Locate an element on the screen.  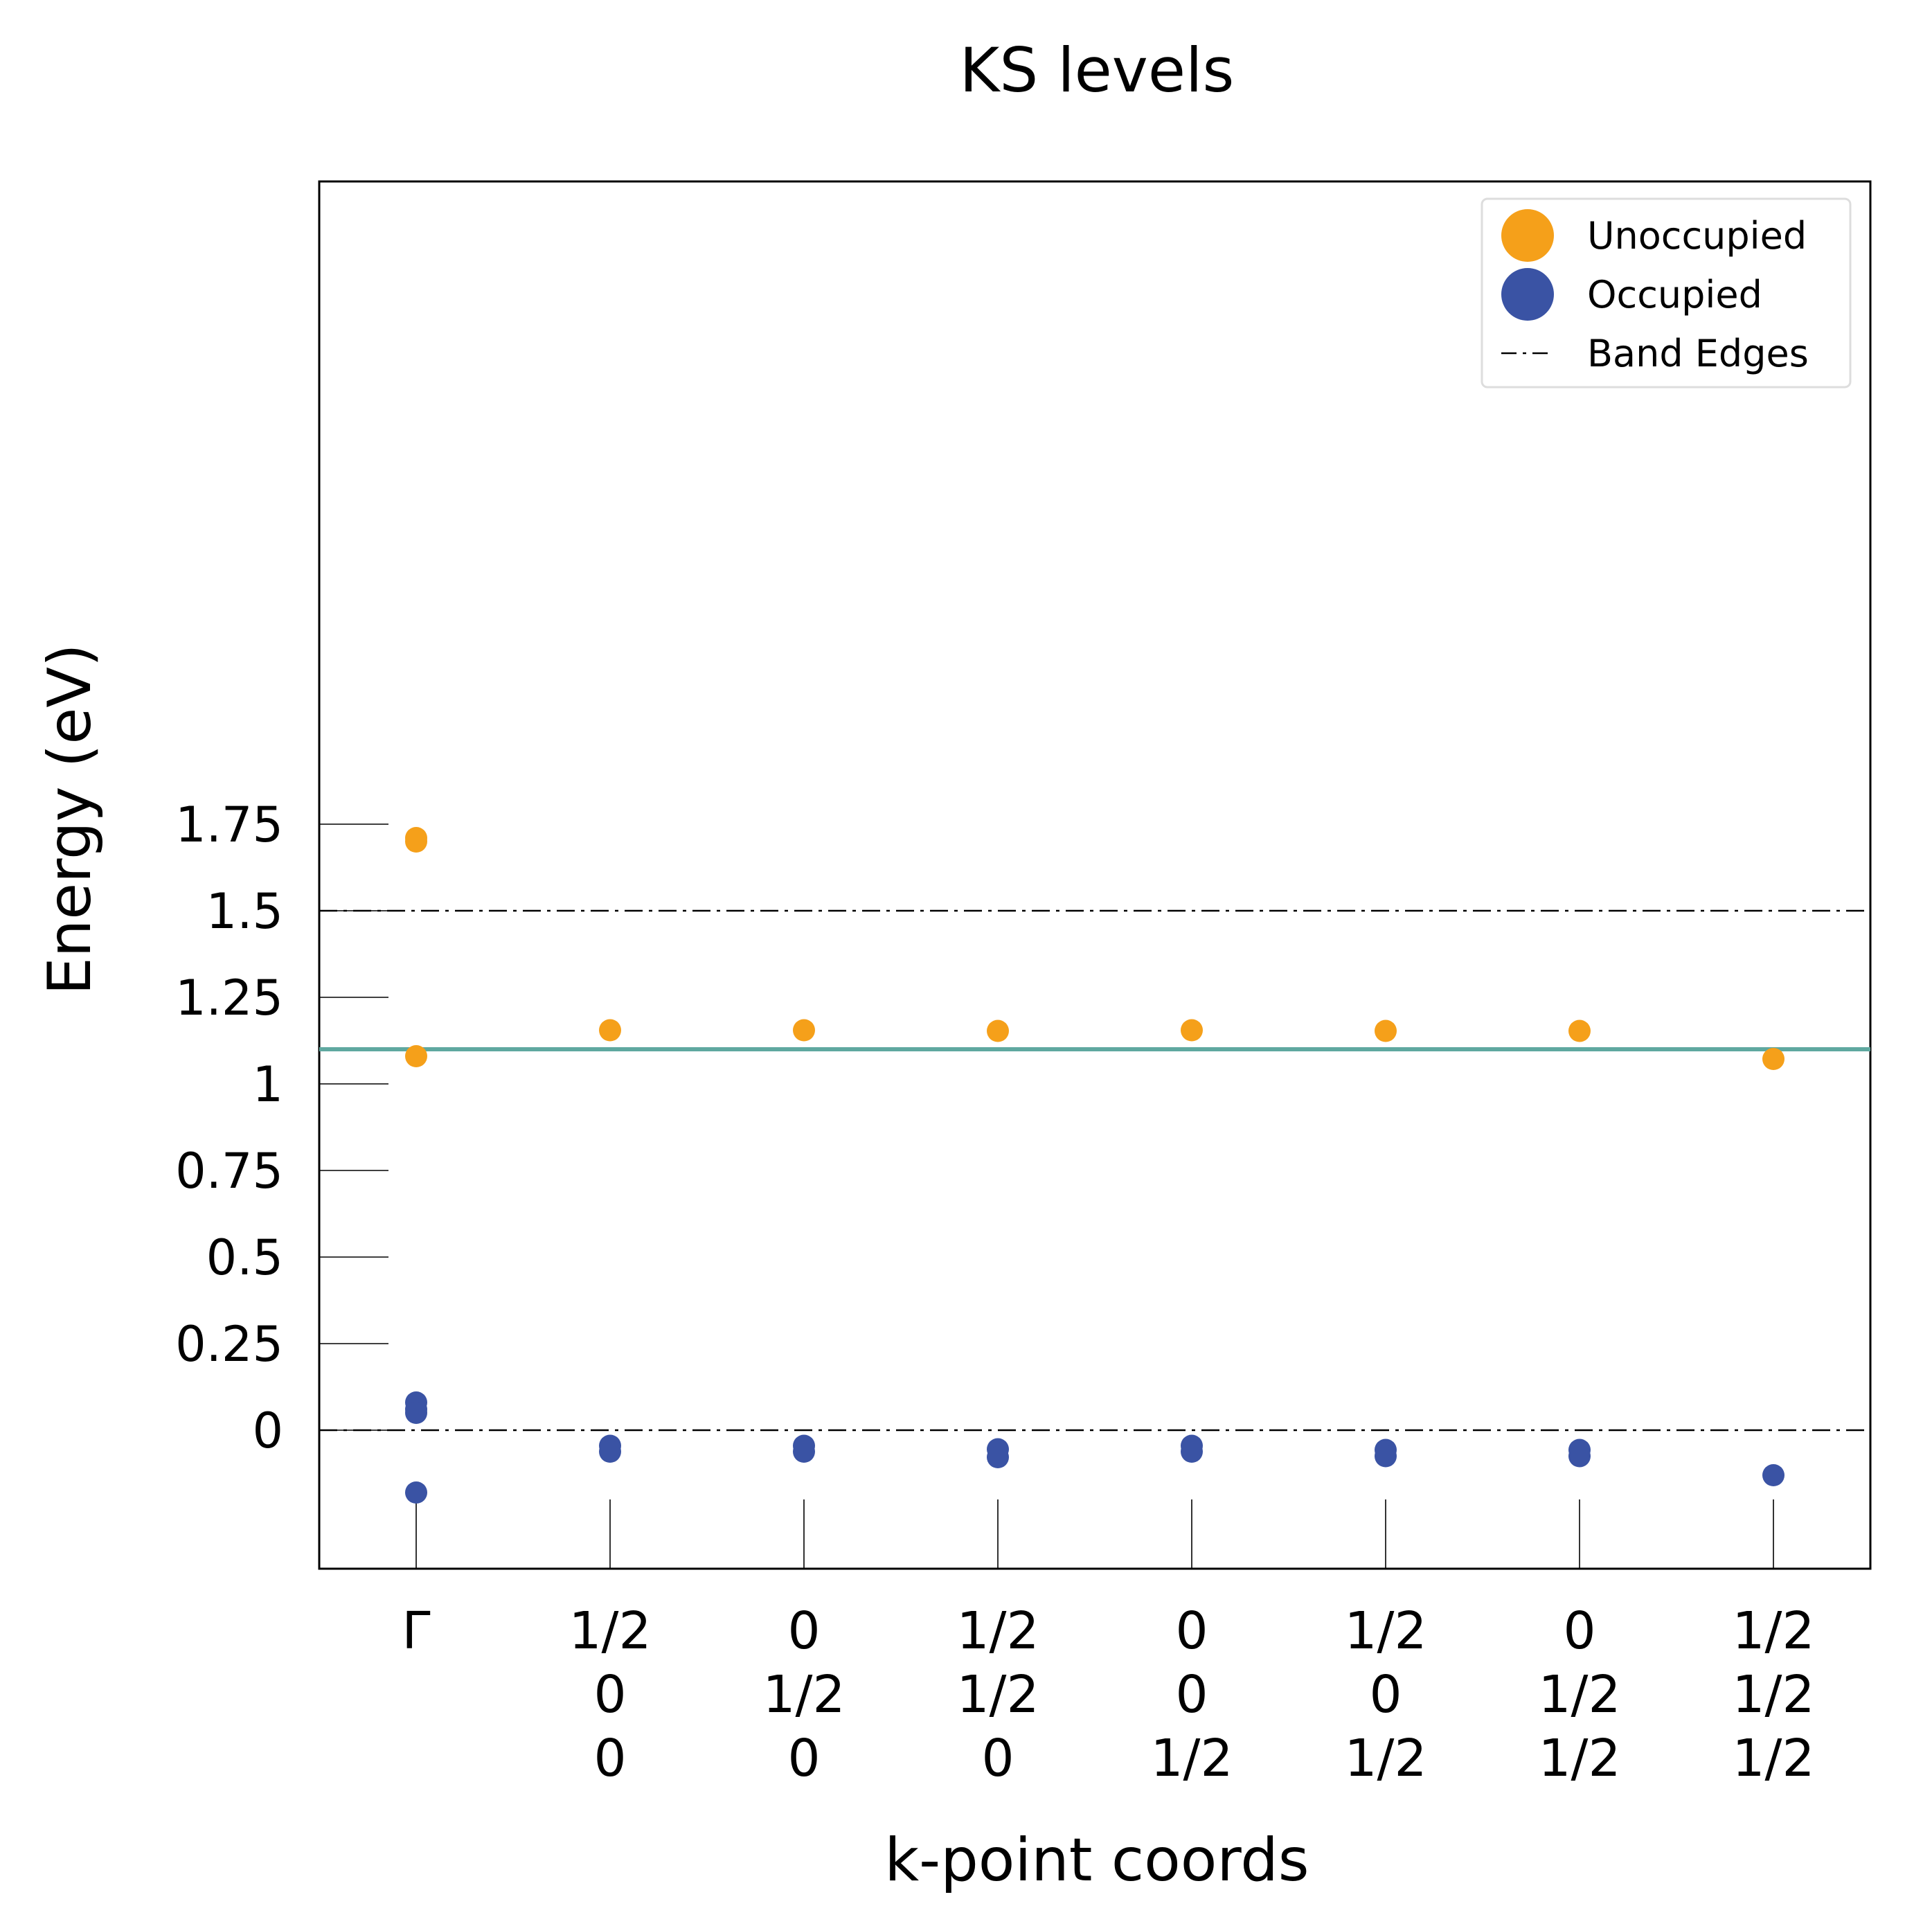
legend-label: Band Edges is located at coordinates (1698, 353).